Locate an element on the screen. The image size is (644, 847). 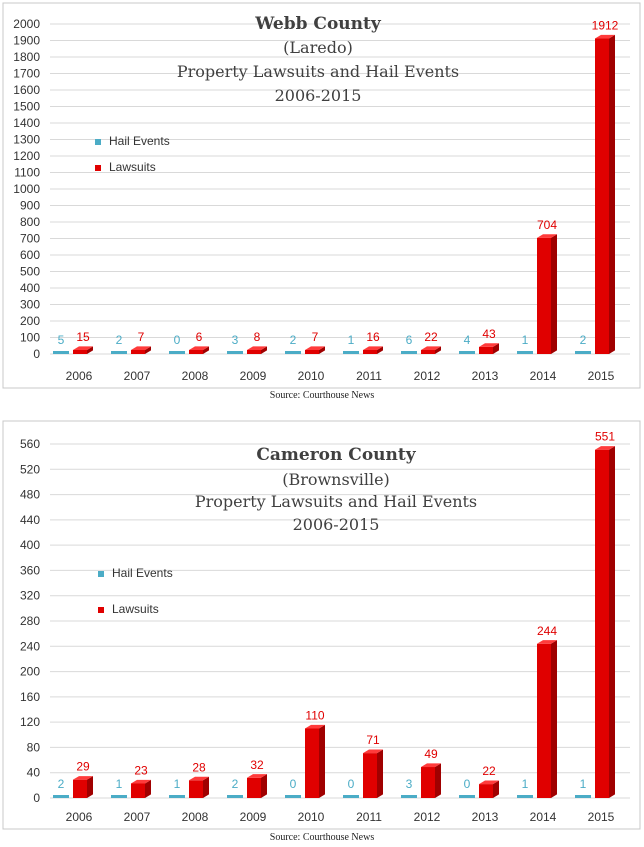
y-tick-label: 440 is located at coordinates (30, 520).